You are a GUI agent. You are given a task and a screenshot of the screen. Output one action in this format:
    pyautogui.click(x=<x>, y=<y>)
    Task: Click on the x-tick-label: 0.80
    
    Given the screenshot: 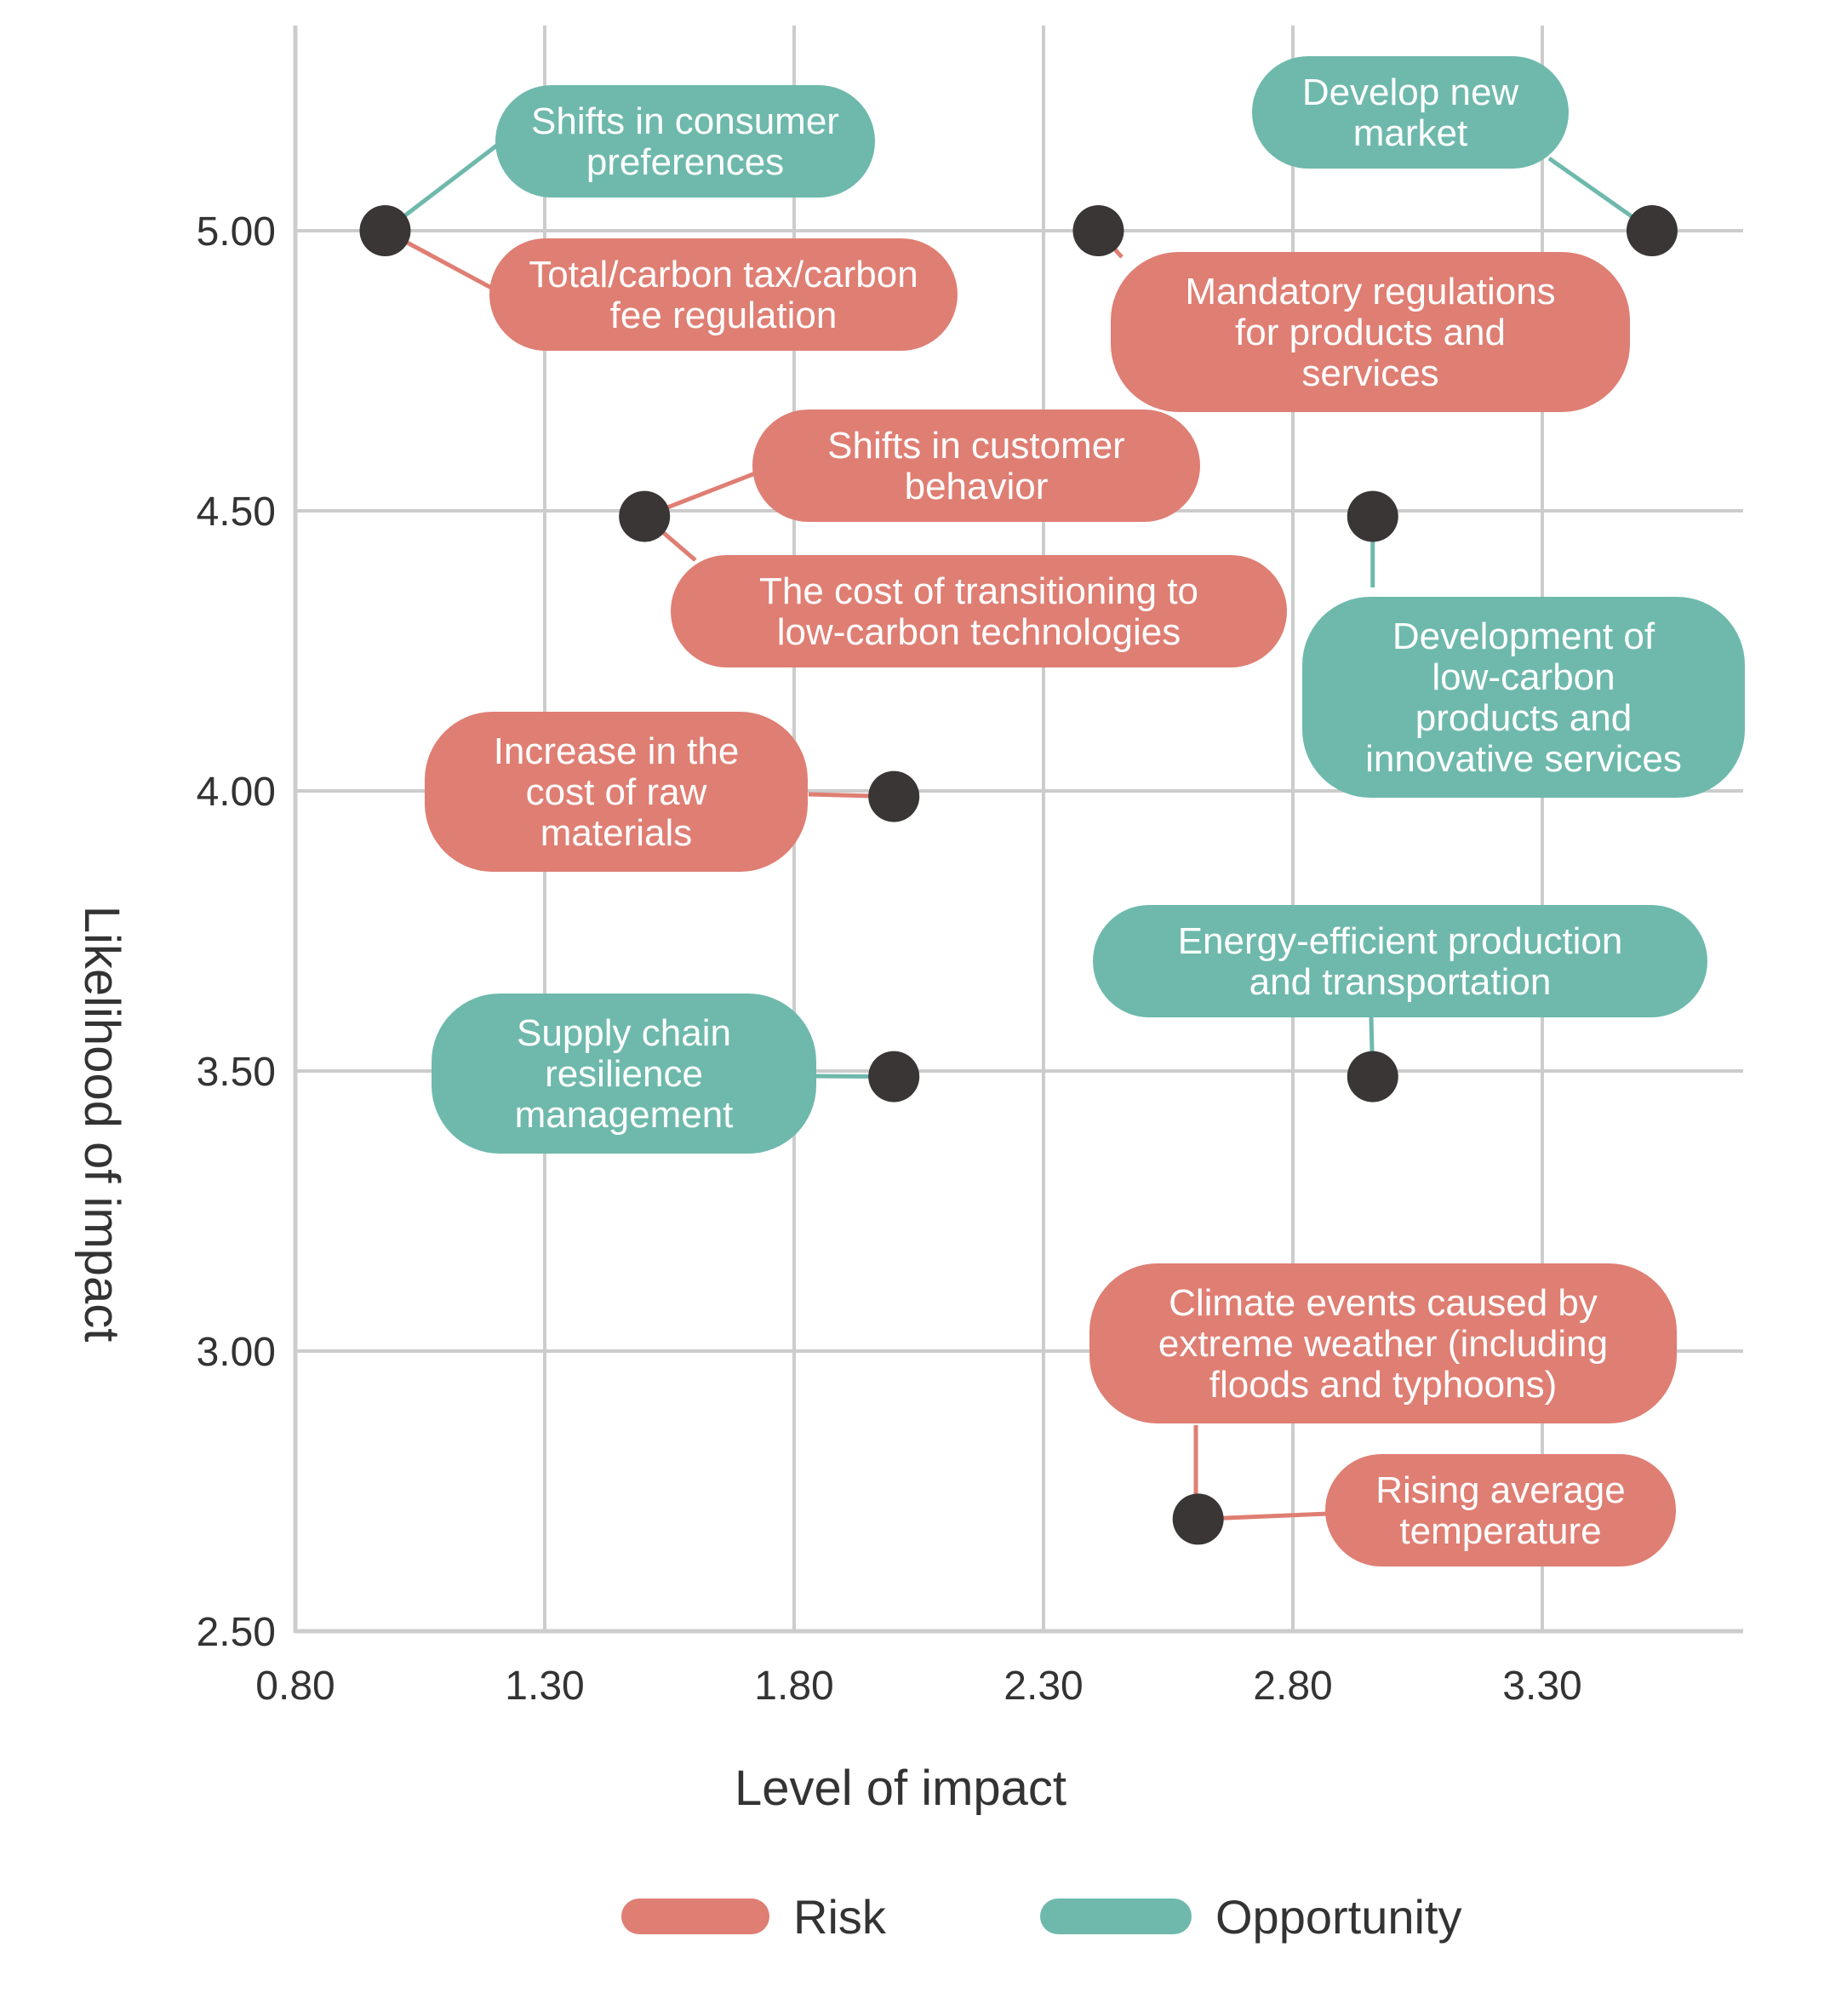 What is the action you would take?
    pyautogui.click(x=295, y=1686)
    